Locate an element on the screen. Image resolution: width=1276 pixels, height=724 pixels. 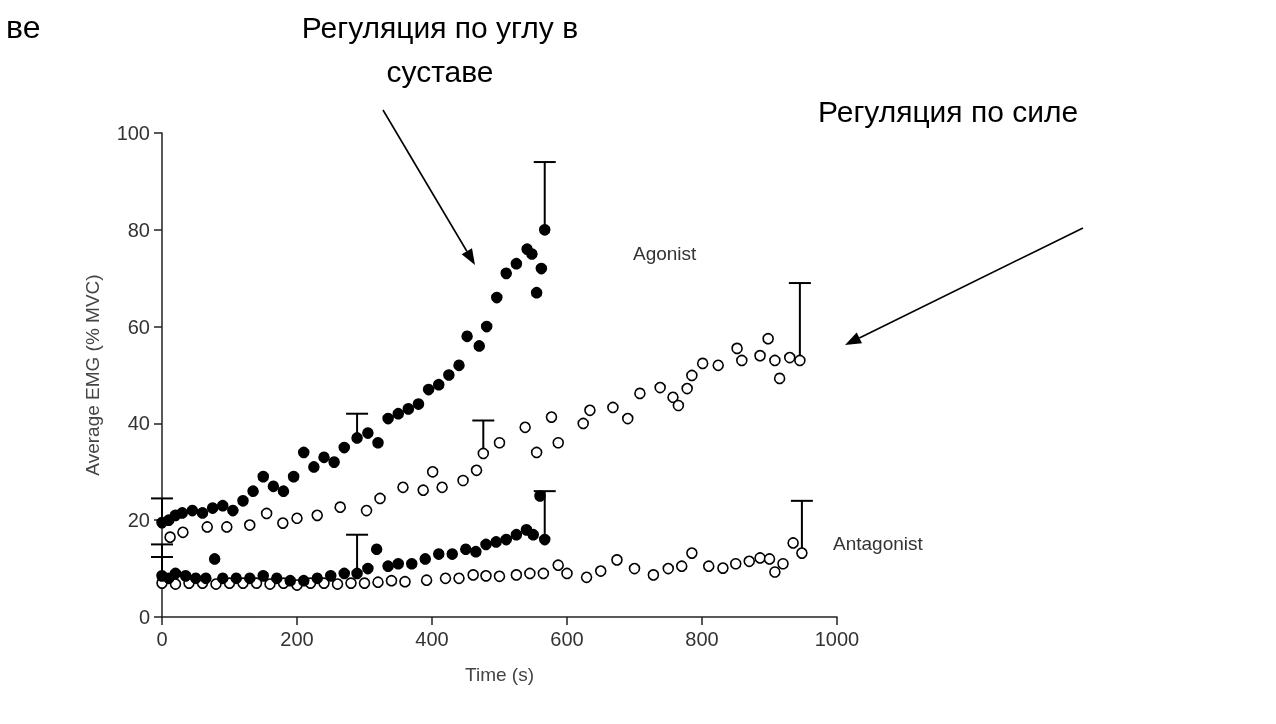
x-tick-label: 200 is located at coordinates (297, 639).